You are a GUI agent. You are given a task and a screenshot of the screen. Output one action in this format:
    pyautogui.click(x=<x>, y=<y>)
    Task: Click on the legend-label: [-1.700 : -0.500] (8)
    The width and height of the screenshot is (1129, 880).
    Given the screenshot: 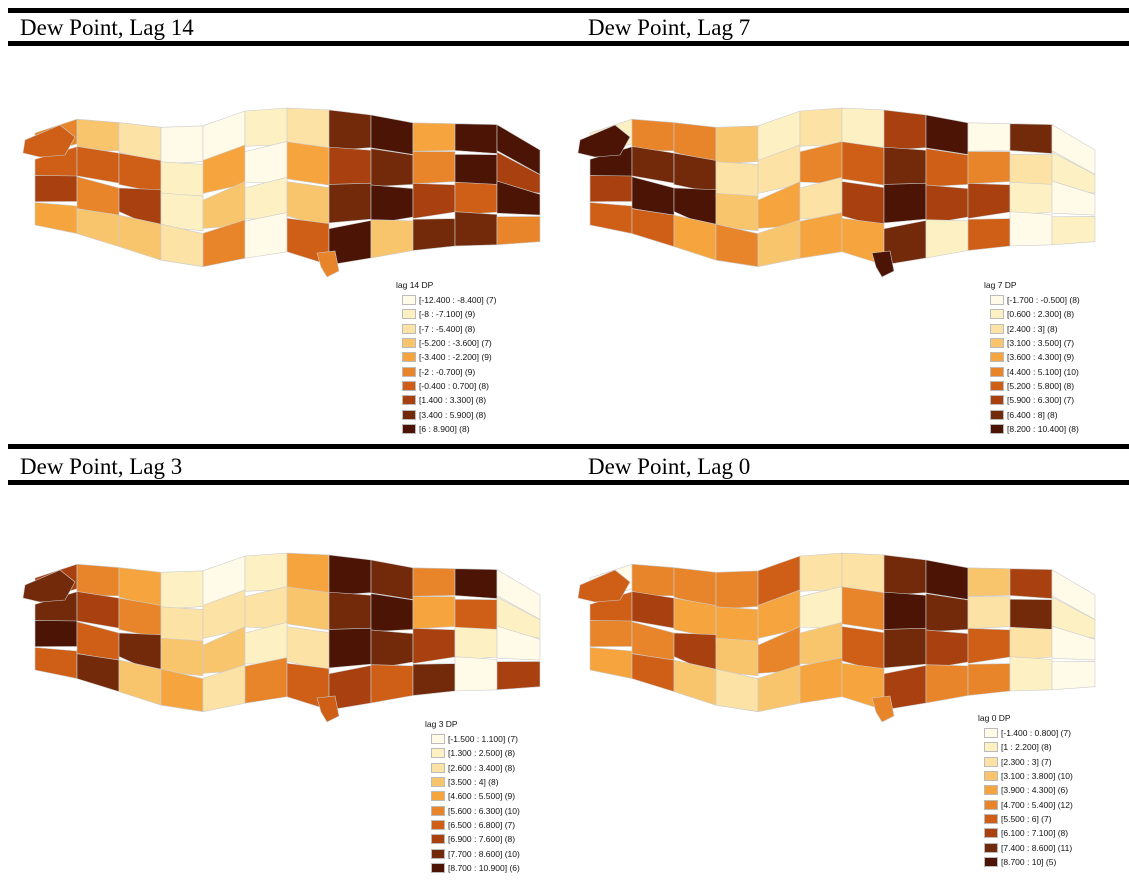 What is the action you would take?
    pyautogui.click(x=1043, y=300)
    